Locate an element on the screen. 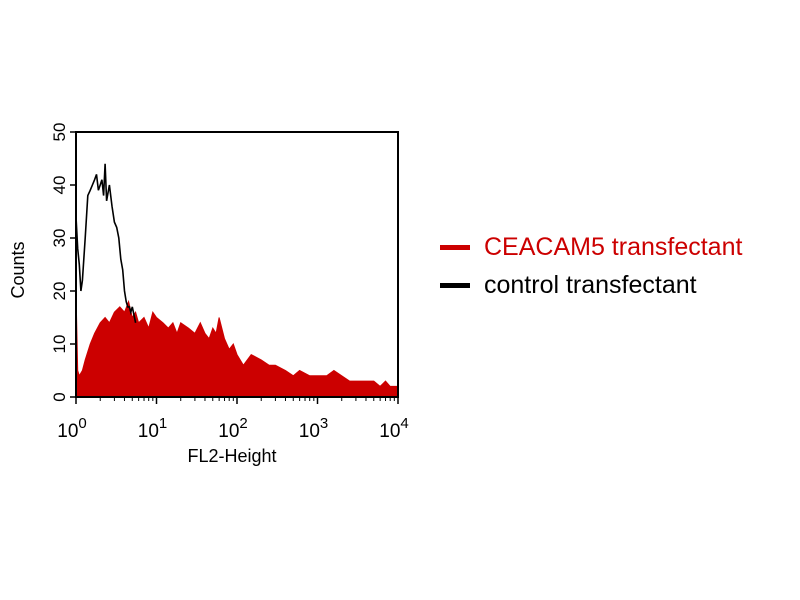 This screenshot has width=800, height=600. x-tick-label-10000: 10⁴ is located at coordinates (393, 428).